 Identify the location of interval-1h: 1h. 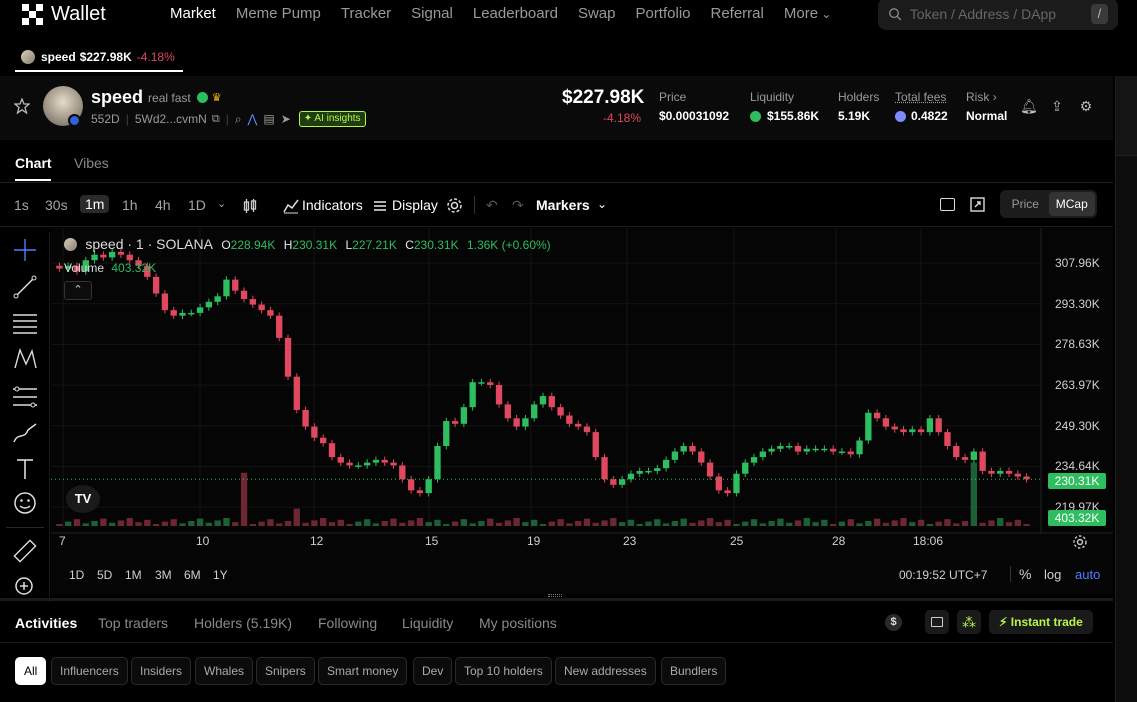
(130, 205).